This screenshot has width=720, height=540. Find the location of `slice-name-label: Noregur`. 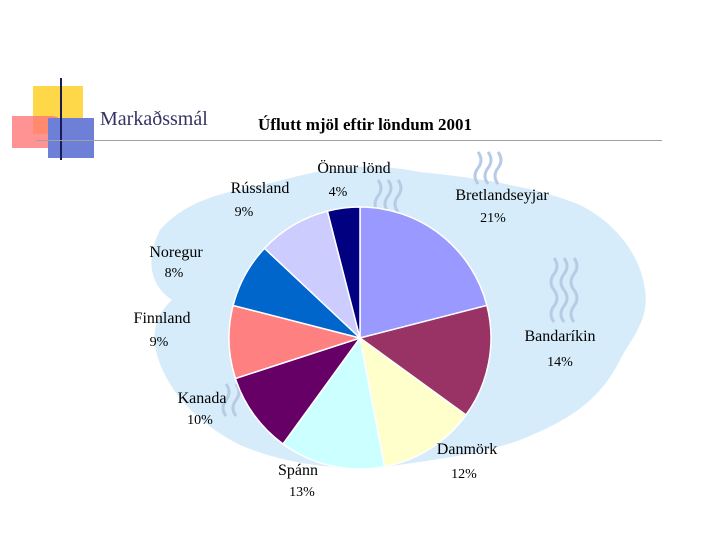

slice-name-label: Noregur is located at coordinates (176, 252).